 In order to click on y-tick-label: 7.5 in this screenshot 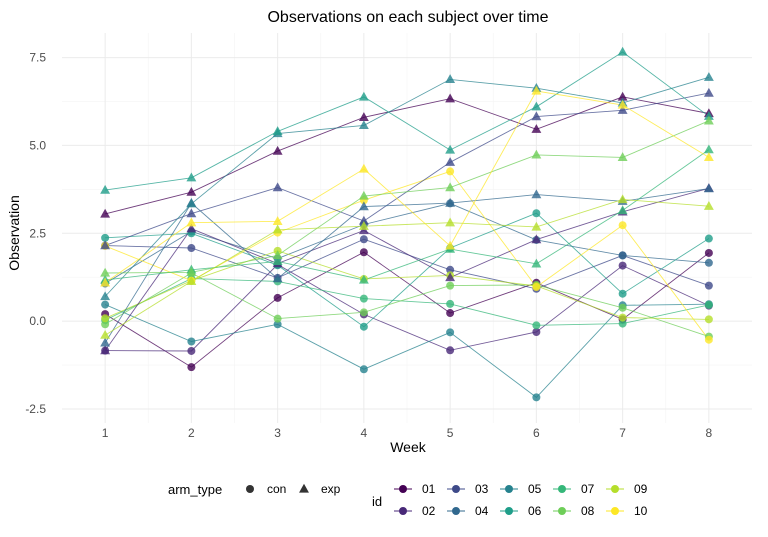, I will do `click(37, 58)`.